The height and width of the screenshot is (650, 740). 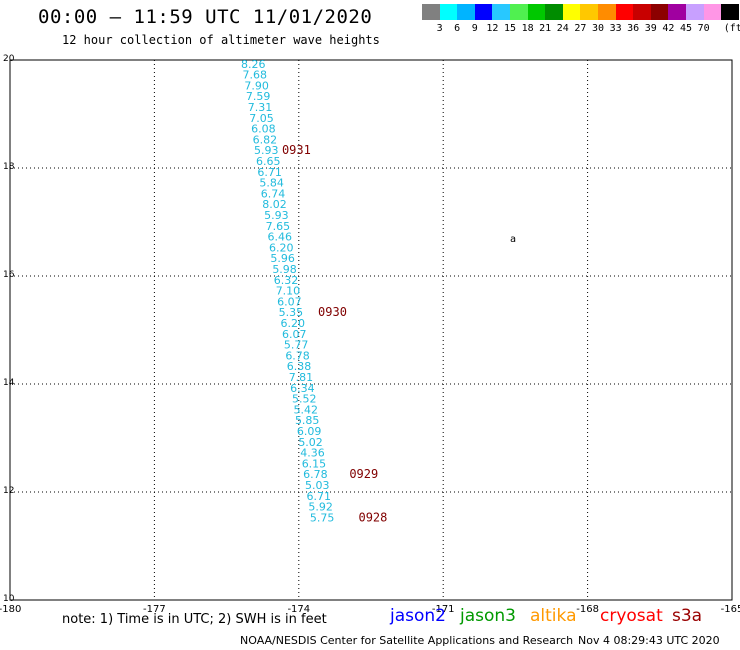 What do you see at coordinates (488, 616) in the screenshot?
I see `satellite-jason3: jason3` at bounding box center [488, 616].